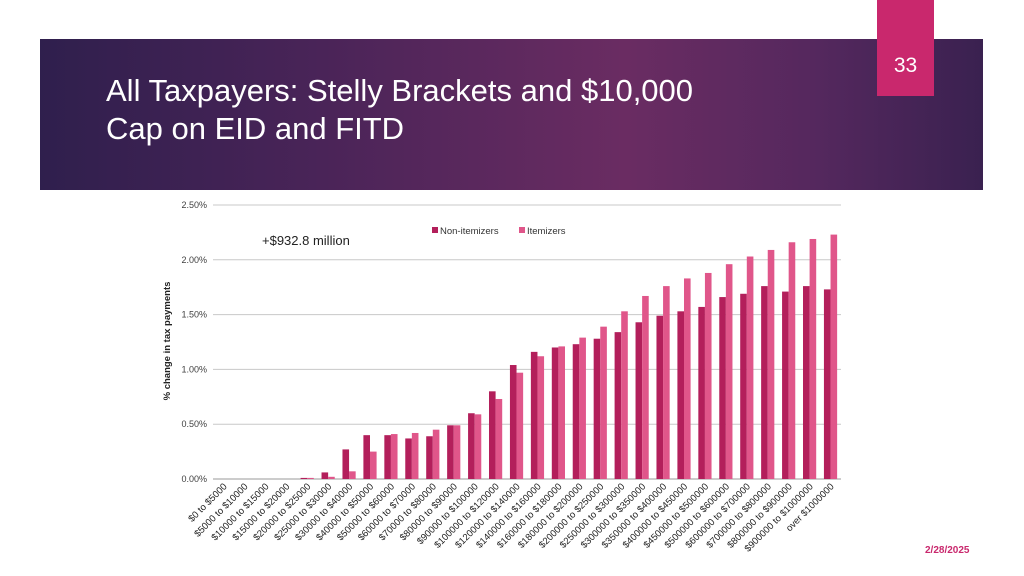 This screenshot has width=1024, height=576. I want to click on y-tick-label: 0.00%, so click(194, 479).